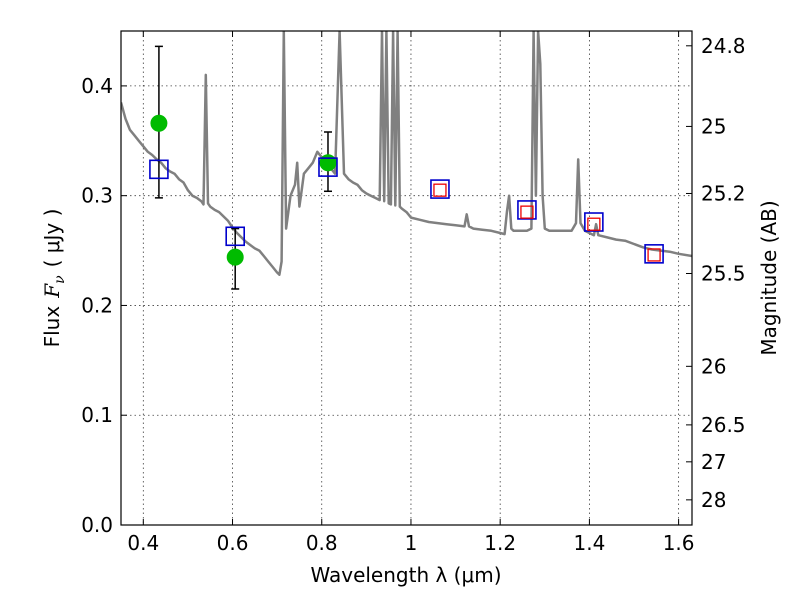 The height and width of the screenshot is (600, 800). Describe the element at coordinates (322, 543) in the screenshot. I see `x-tick-label: 0.8` at that location.